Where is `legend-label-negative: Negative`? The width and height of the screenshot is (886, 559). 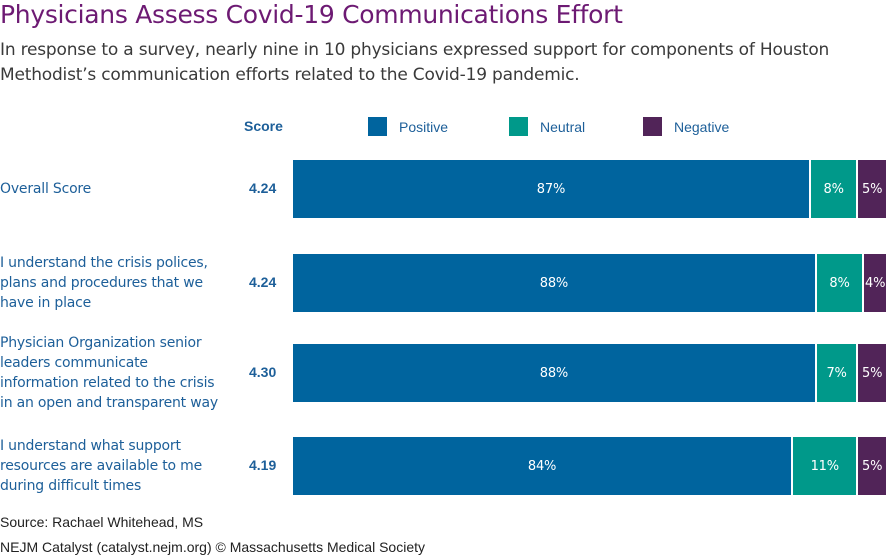 legend-label-negative: Negative is located at coordinates (702, 126).